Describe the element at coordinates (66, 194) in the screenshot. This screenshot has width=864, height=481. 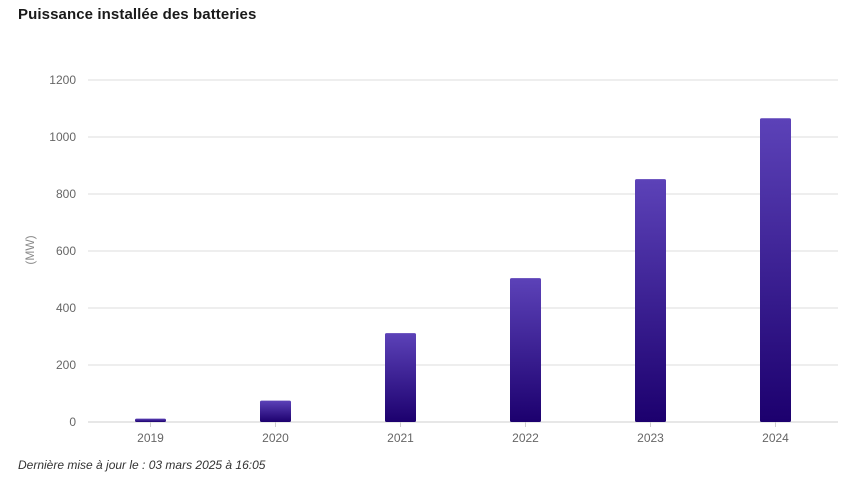
I see `y-tick-label: 800` at that location.